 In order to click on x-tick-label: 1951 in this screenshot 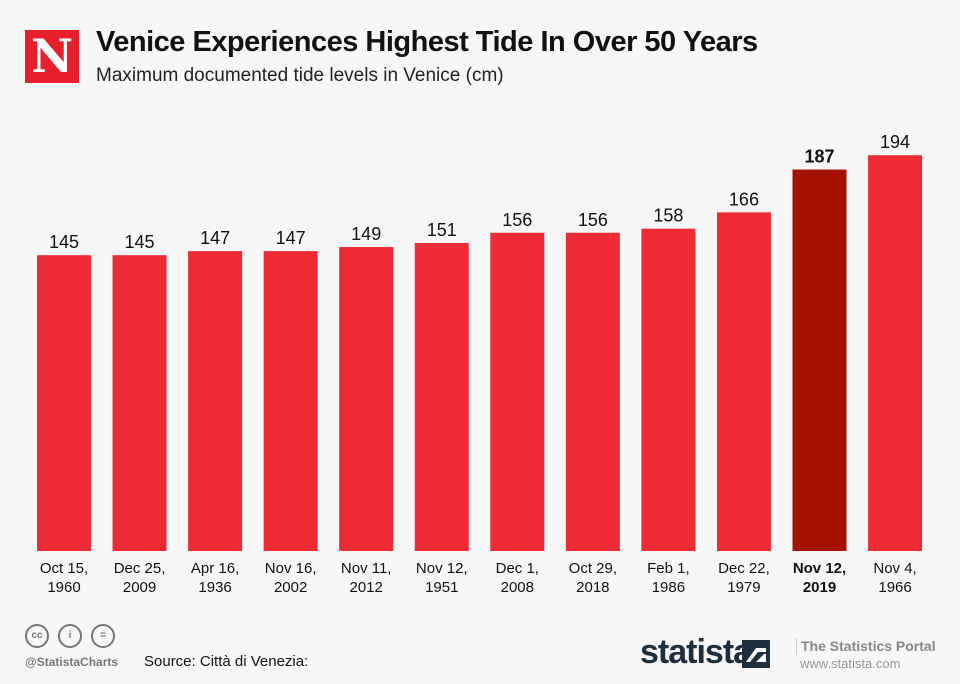, I will do `click(441, 587)`.